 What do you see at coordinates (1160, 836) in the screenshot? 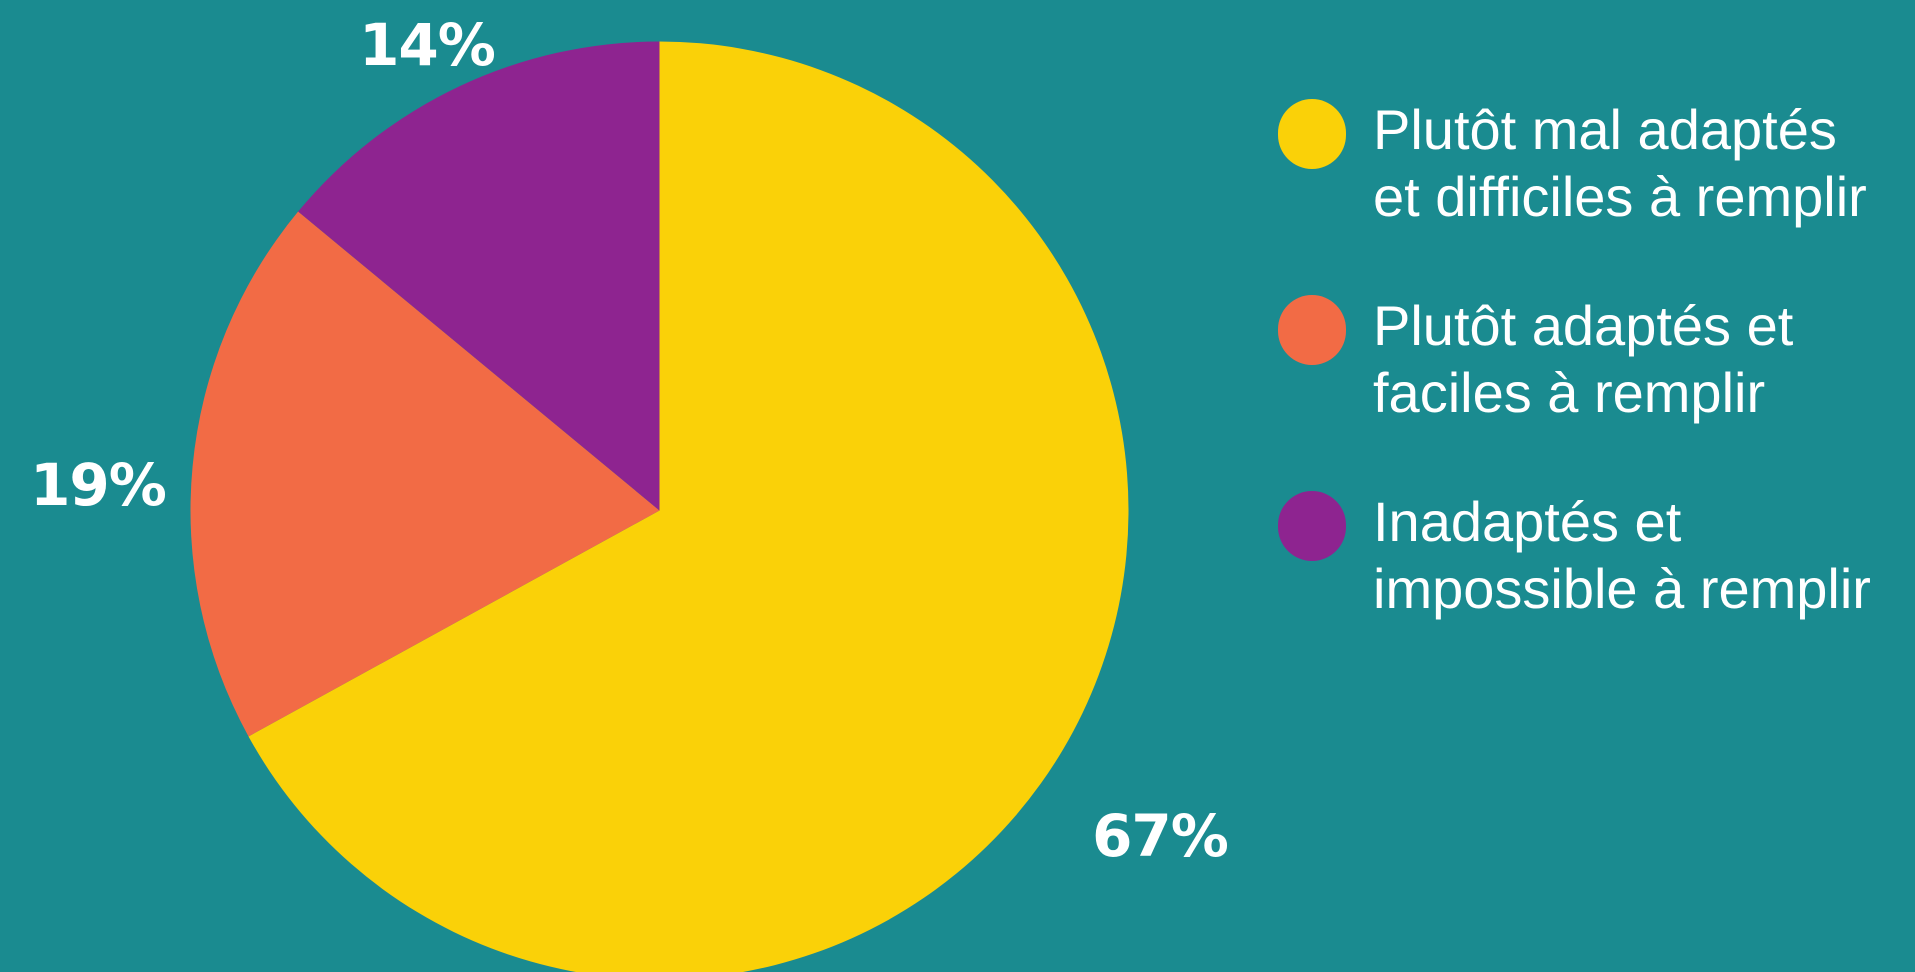
I see `data-label: 67%` at bounding box center [1160, 836].